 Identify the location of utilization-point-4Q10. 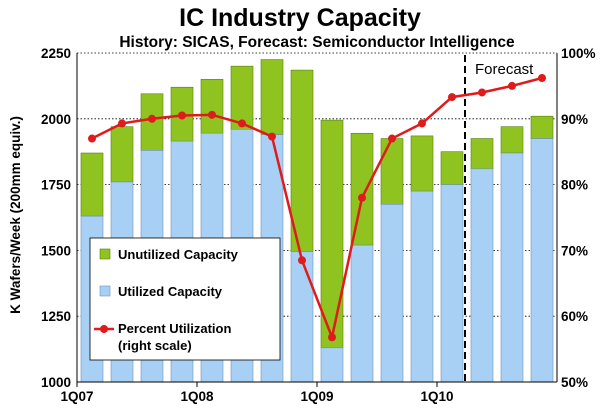
(542, 78).